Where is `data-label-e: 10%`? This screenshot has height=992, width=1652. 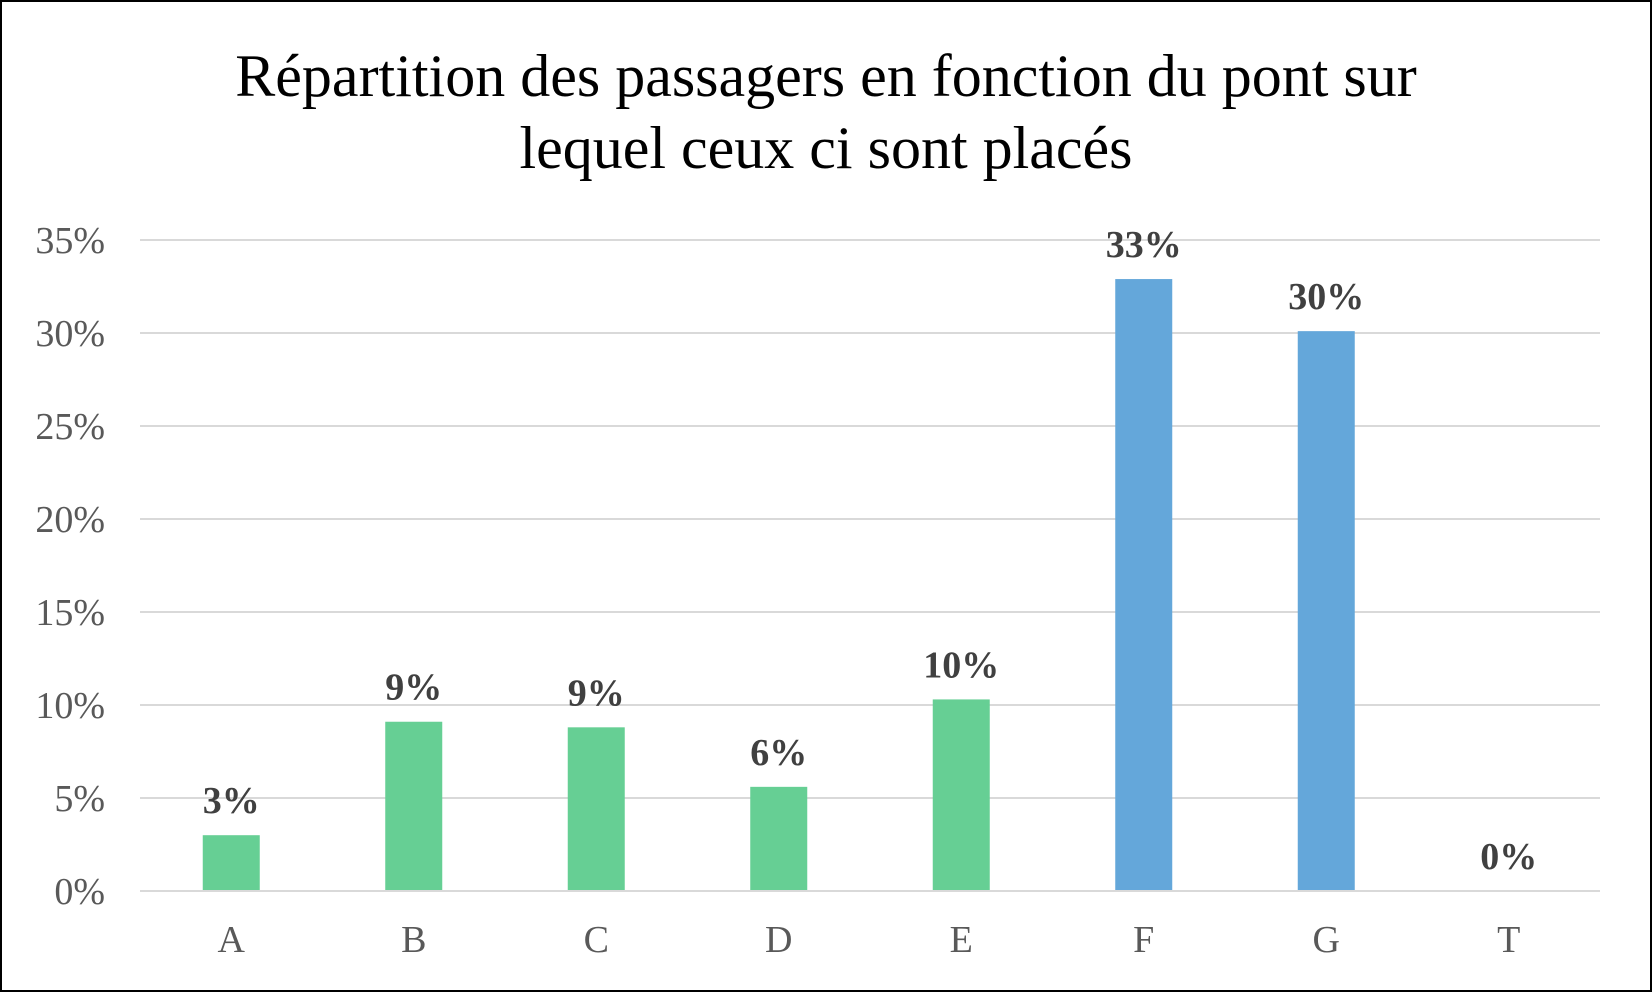
data-label-e: 10% is located at coordinates (961, 665).